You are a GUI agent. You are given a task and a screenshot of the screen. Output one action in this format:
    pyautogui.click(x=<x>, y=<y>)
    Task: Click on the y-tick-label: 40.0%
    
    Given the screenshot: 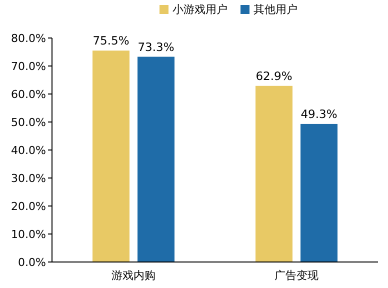 What is the action you would take?
    pyautogui.click(x=28, y=150)
    